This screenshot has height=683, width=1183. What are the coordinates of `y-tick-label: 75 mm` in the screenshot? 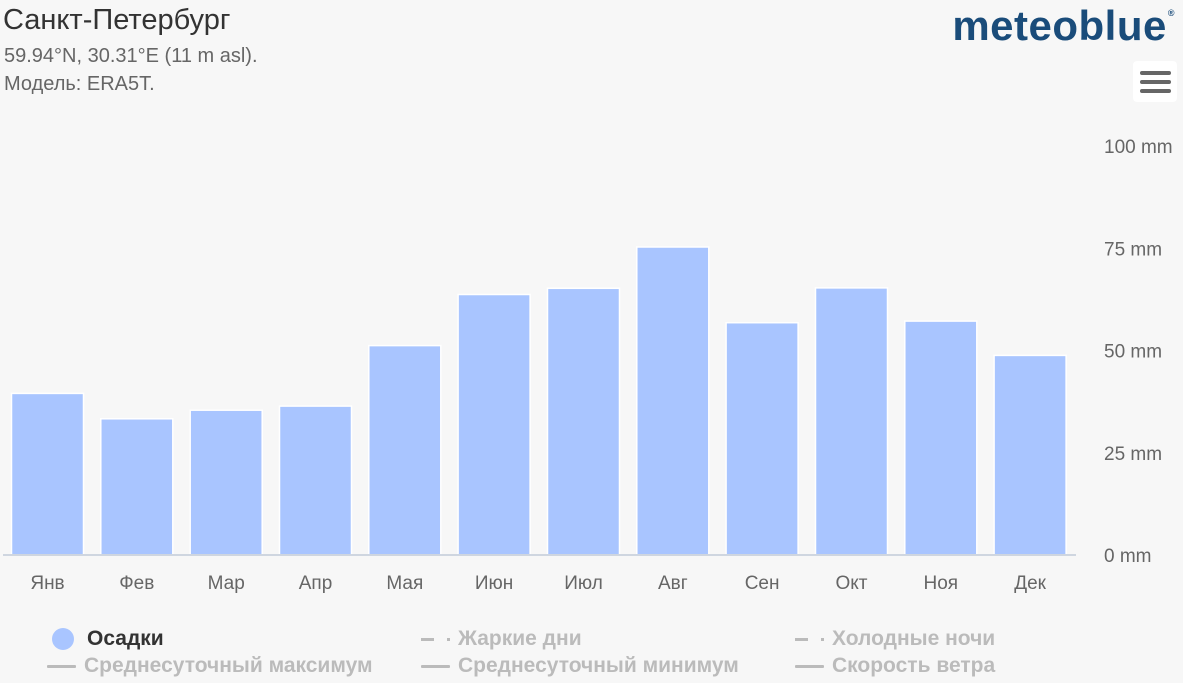 It's located at (1133, 249).